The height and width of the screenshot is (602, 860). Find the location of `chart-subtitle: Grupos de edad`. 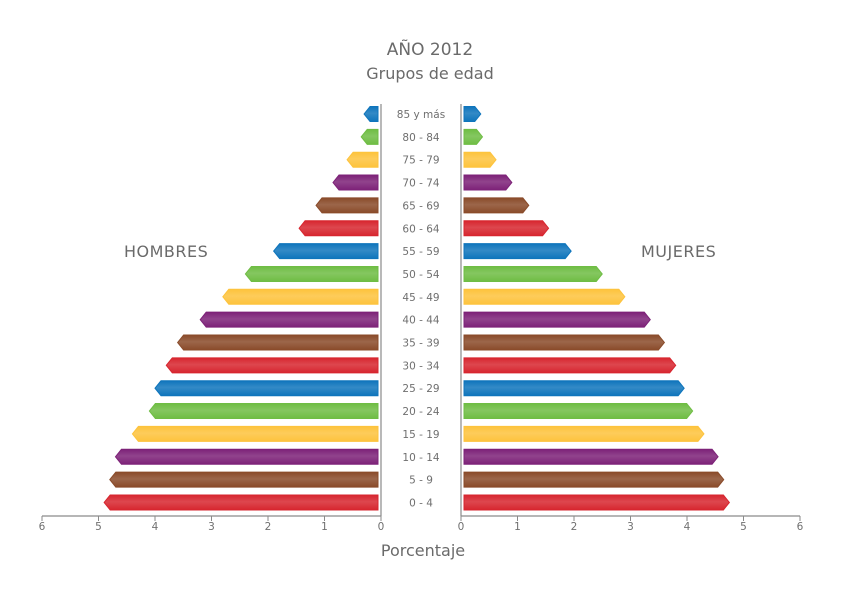

chart-subtitle: Grupos de edad is located at coordinates (430, 73).